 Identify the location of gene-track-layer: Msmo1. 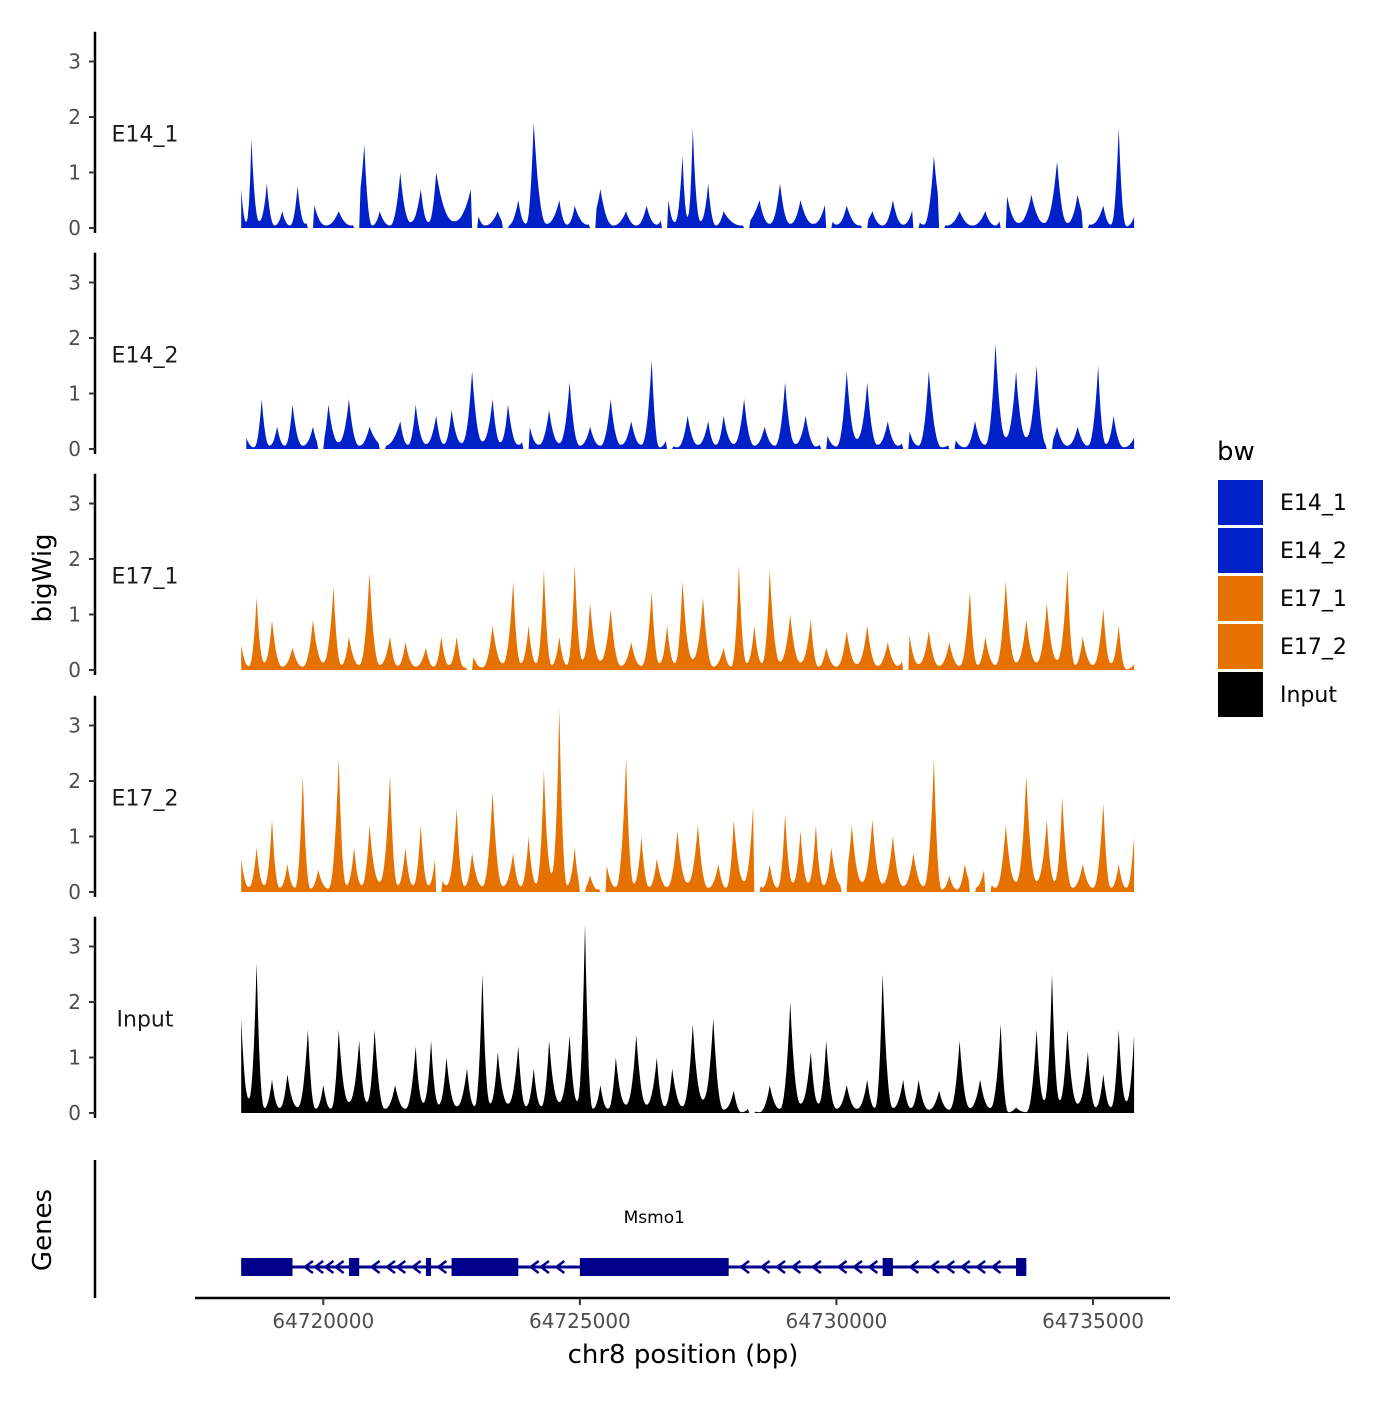
(560, 1229).